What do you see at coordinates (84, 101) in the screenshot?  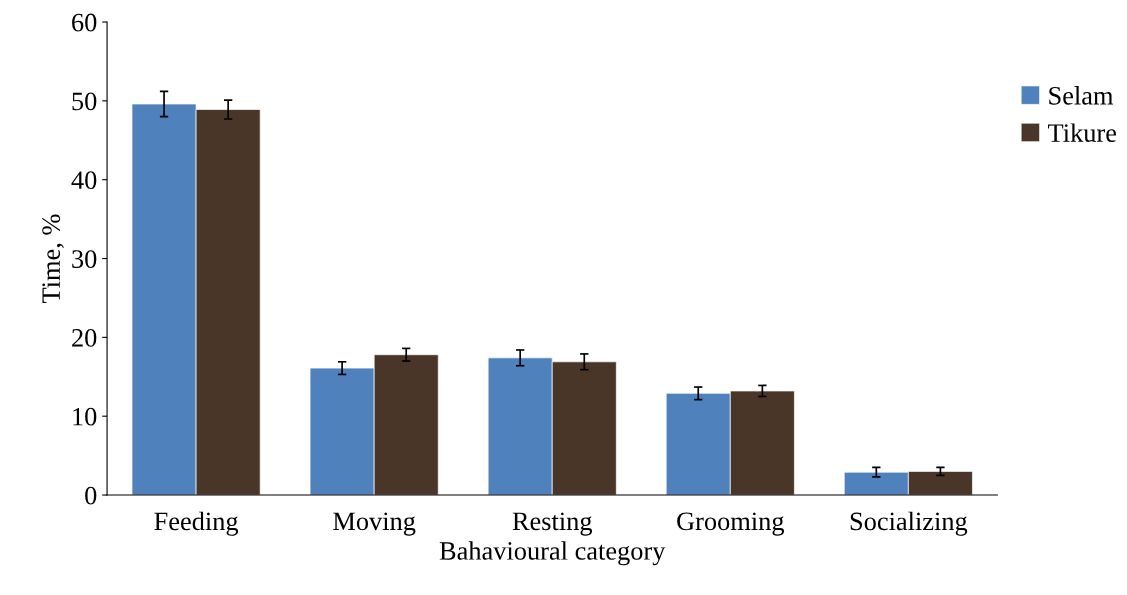 I see `y-tick-label: 50` at bounding box center [84, 101].